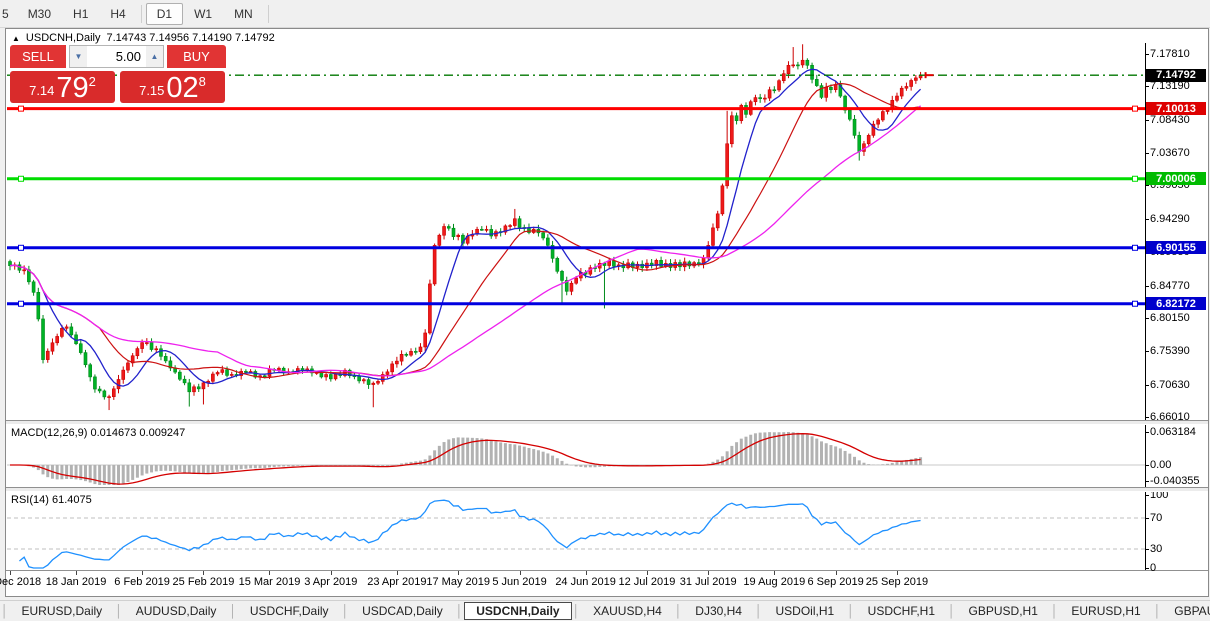 This screenshot has height=621, width=1210. What do you see at coordinates (38, 56) in the screenshot?
I see `sell-button: SELL` at bounding box center [38, 56].